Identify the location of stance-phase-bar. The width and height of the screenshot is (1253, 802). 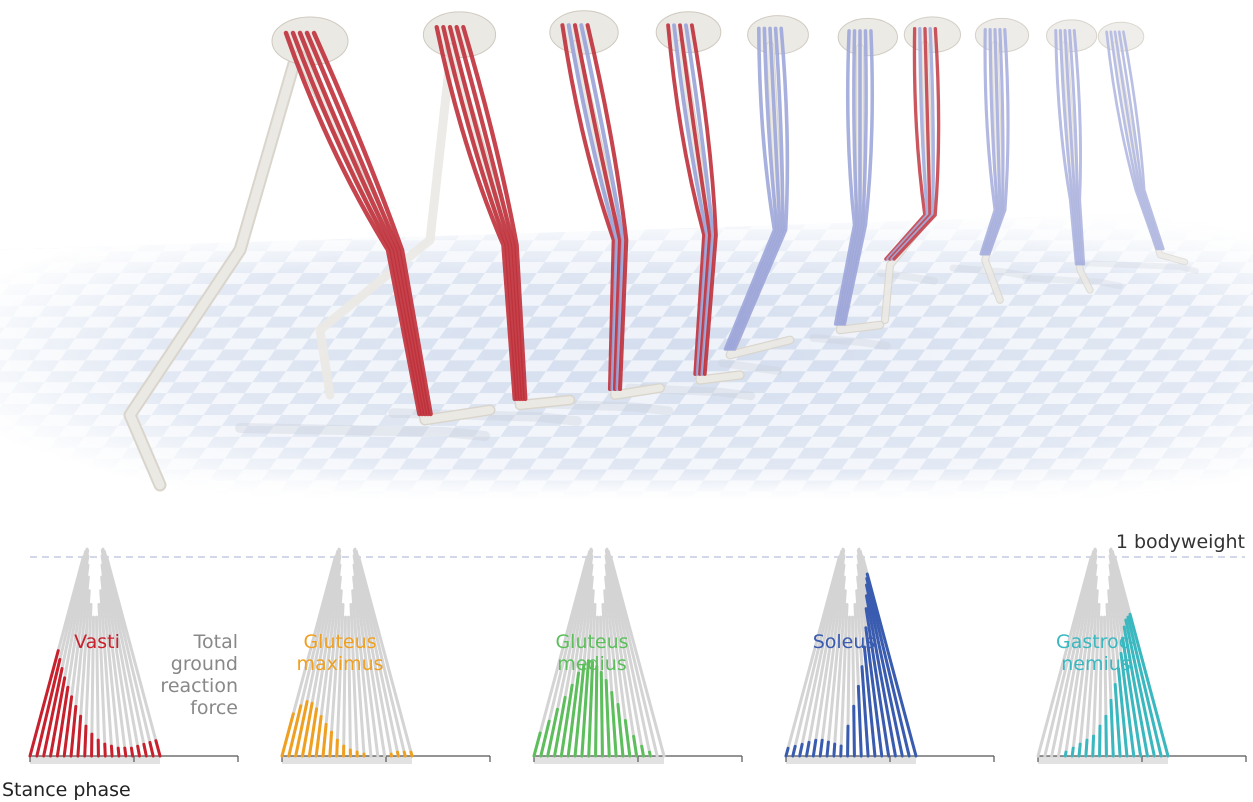
(1103, 760).